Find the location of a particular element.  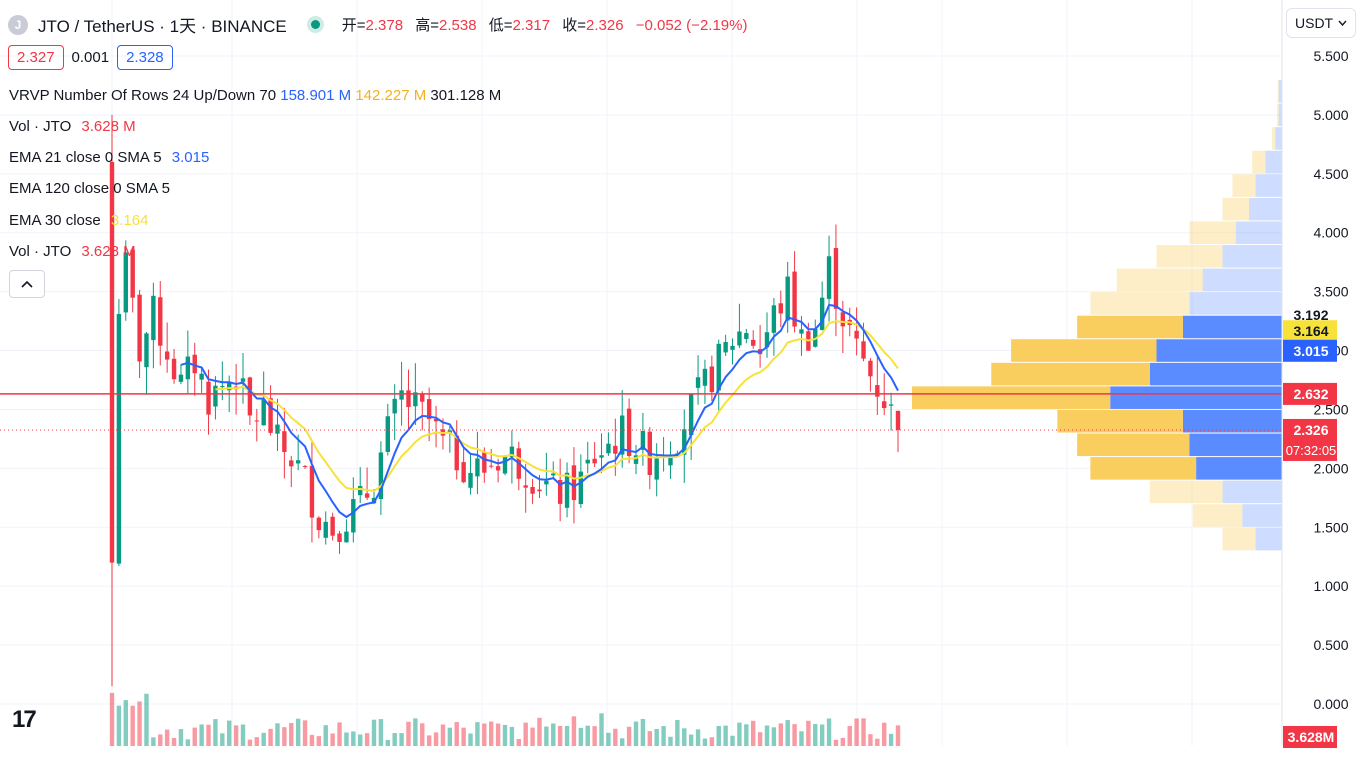

collapse-indicators-button is located at coordinates (27, 284).